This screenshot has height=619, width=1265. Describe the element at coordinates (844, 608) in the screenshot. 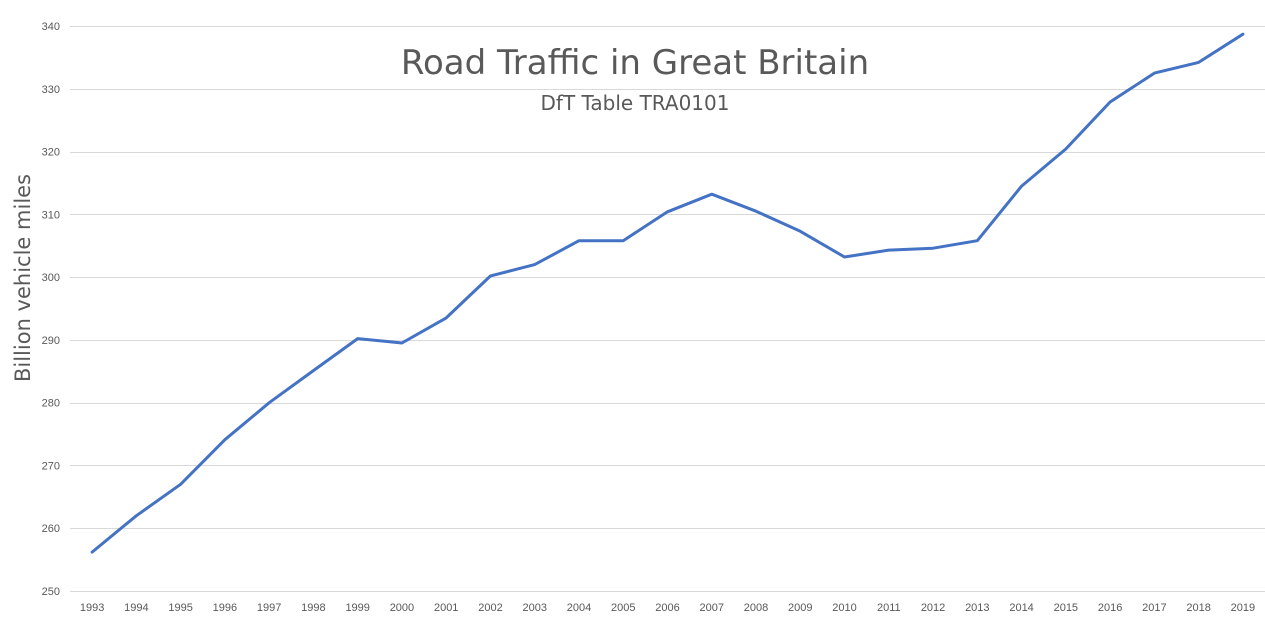

I see `x-tick-label: 2010` at that location.